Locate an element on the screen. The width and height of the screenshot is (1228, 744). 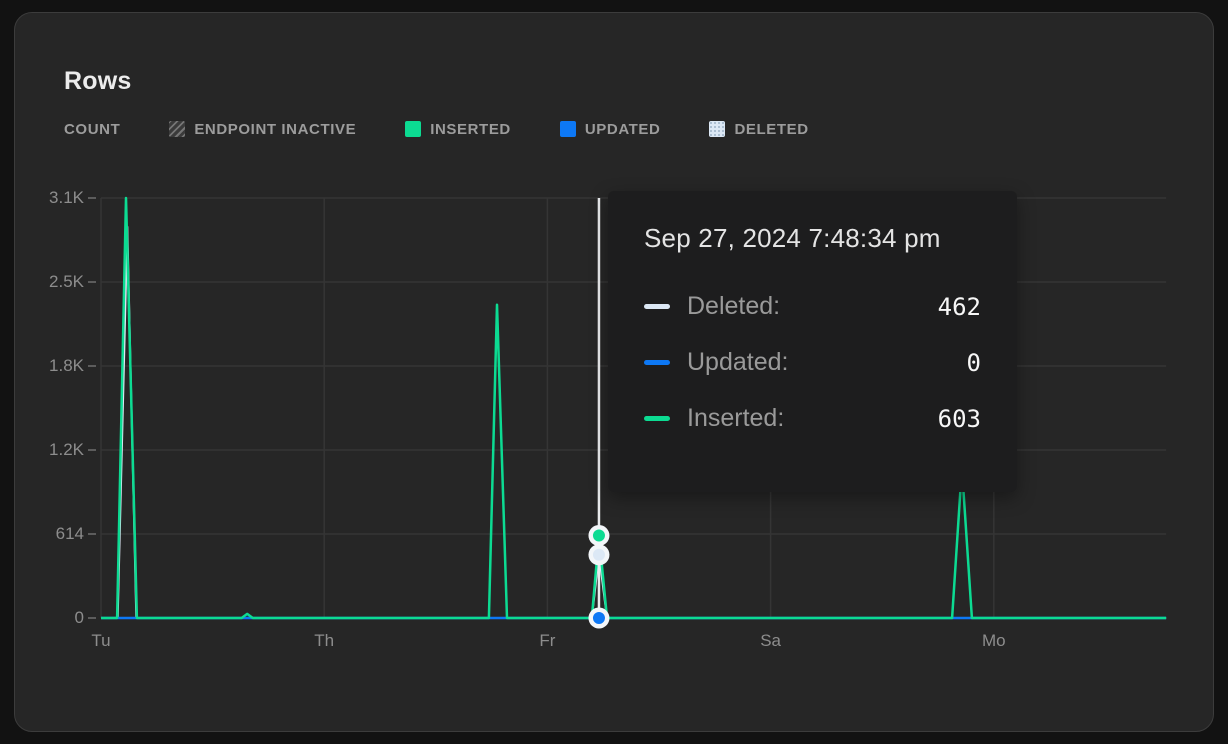
y-tick-marks is located at coordinates (92, 408).